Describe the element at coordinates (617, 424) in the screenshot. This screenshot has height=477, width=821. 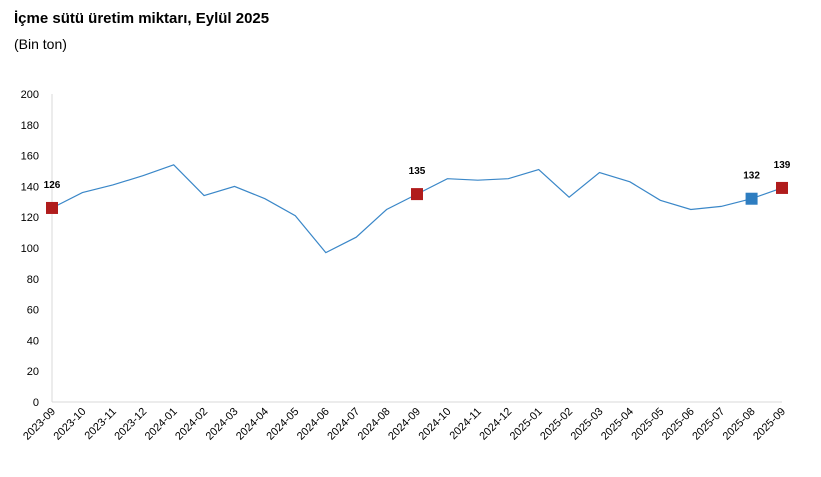
I see `x-tick-label: 2025-04` at that location.